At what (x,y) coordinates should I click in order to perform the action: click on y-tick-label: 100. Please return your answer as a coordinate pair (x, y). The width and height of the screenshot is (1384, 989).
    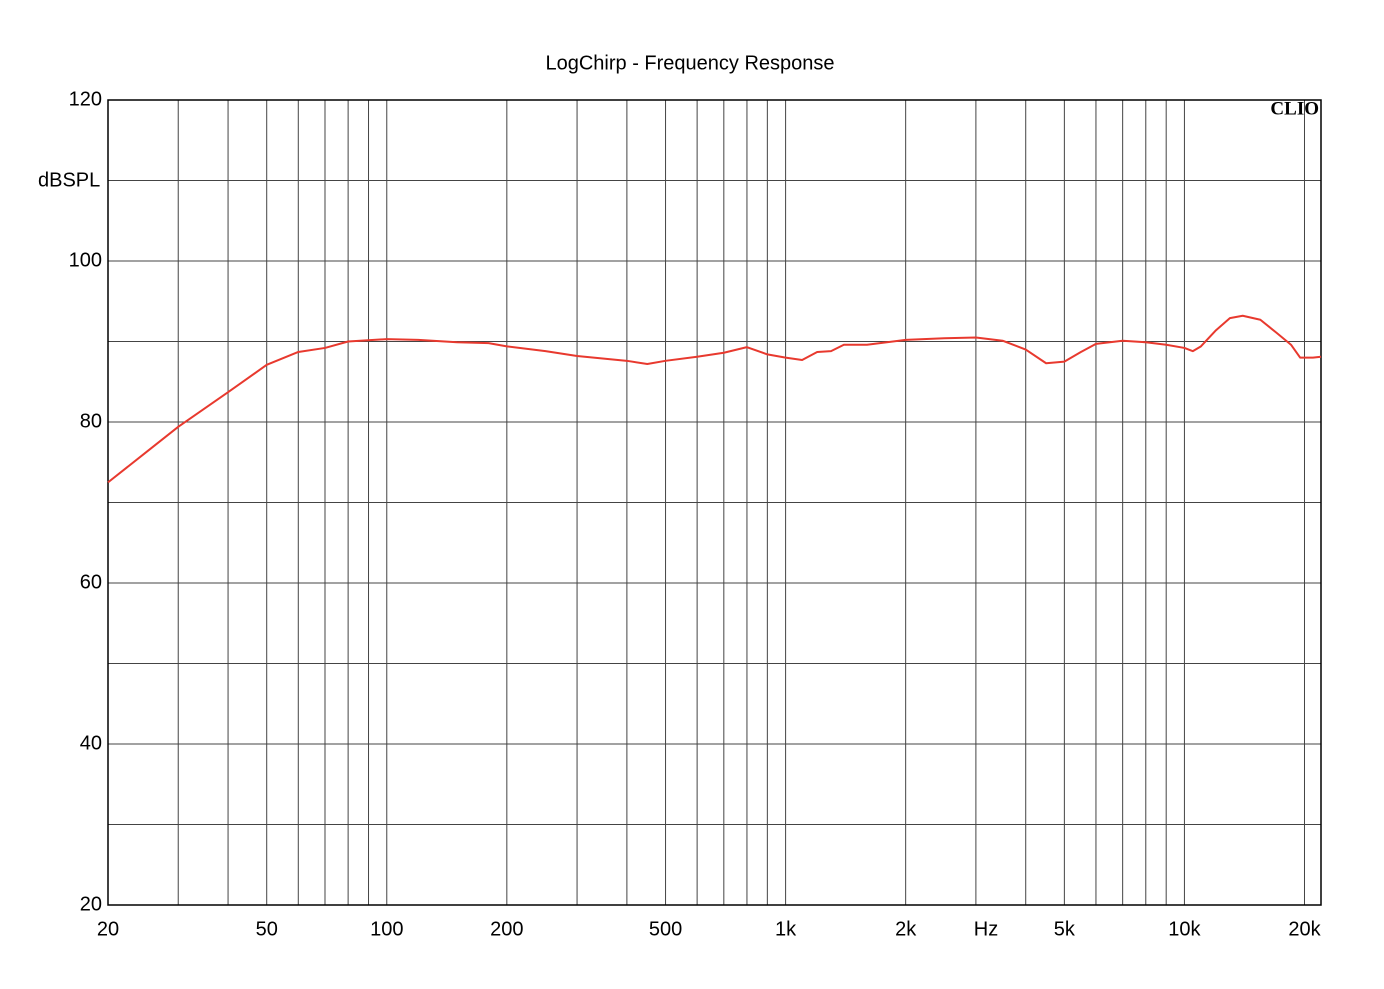
    Looking at the image, I should click on (85, 260).